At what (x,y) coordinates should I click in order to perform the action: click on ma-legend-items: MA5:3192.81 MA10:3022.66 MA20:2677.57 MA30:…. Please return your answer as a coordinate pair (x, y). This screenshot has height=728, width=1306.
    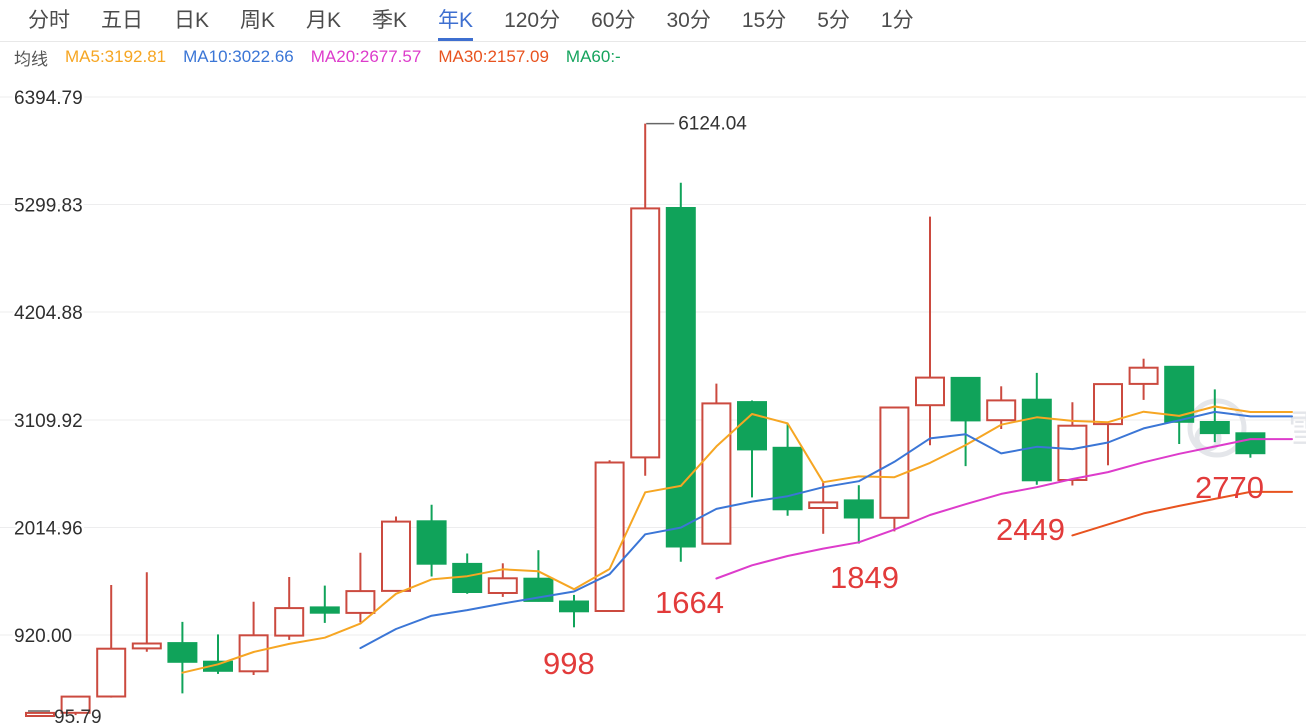
    Looking at the image, I should click on (343, 57).